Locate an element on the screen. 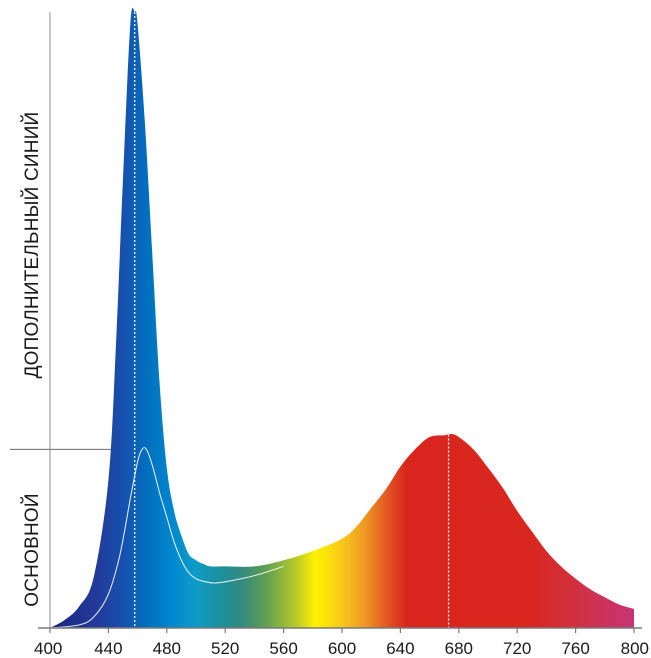 The image size is (651, 658). x-tick-label-480: 480 is located at coordinates (167, 648).